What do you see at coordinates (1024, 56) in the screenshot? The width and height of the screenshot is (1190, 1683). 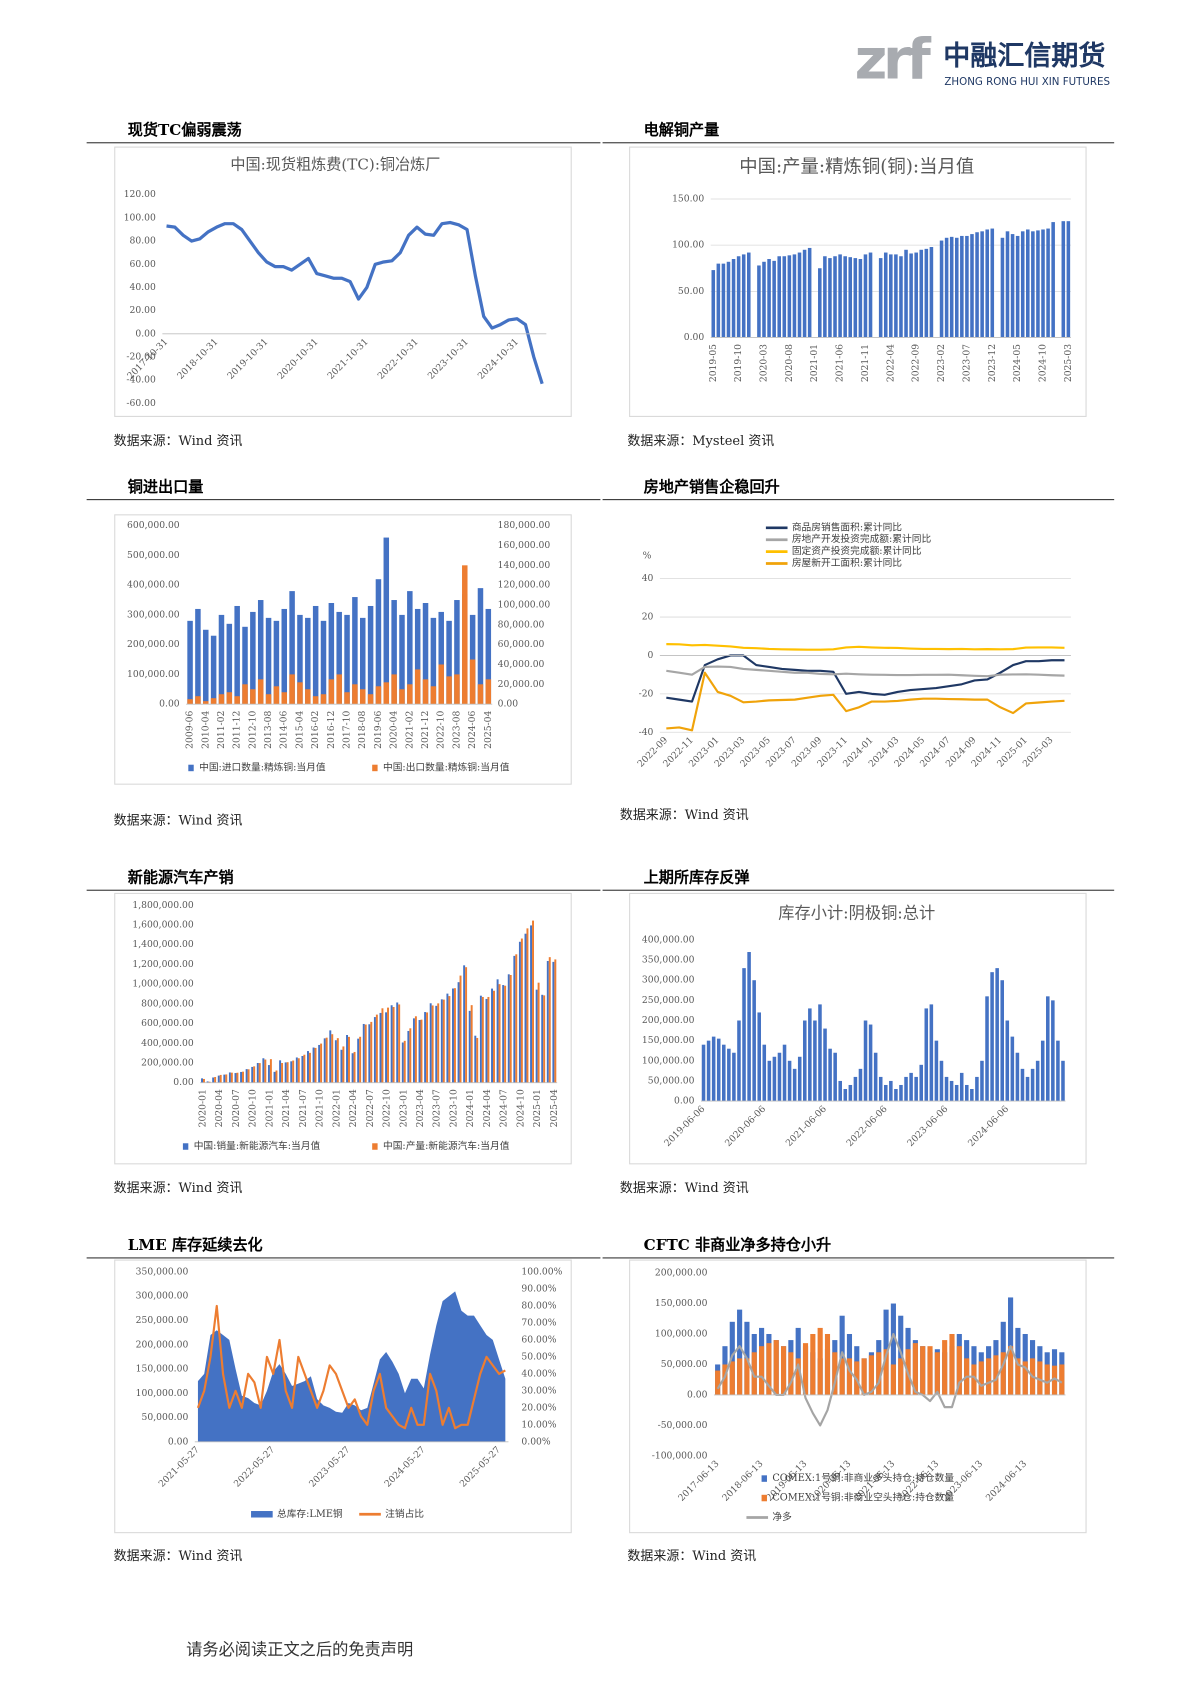 I see `company-name: 中融汇信期货` at bounding box center [1024, 56].